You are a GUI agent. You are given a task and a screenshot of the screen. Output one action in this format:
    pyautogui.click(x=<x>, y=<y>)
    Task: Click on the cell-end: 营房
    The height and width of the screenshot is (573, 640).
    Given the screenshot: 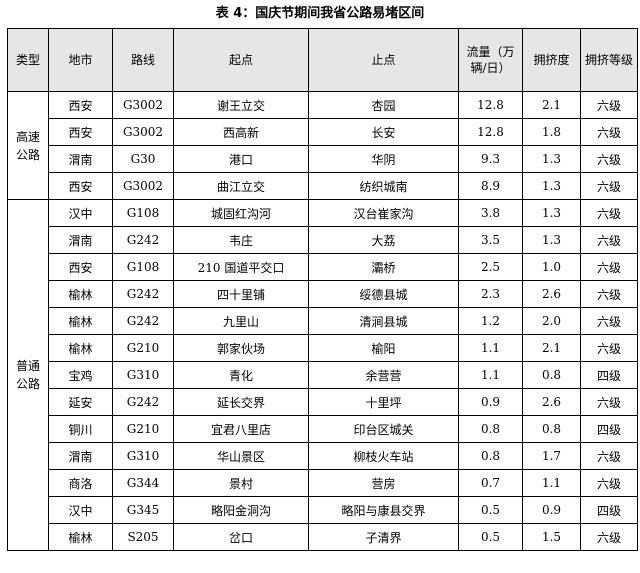 What is the action you would take?
    pyautogui.click(x=383, y=483)
    